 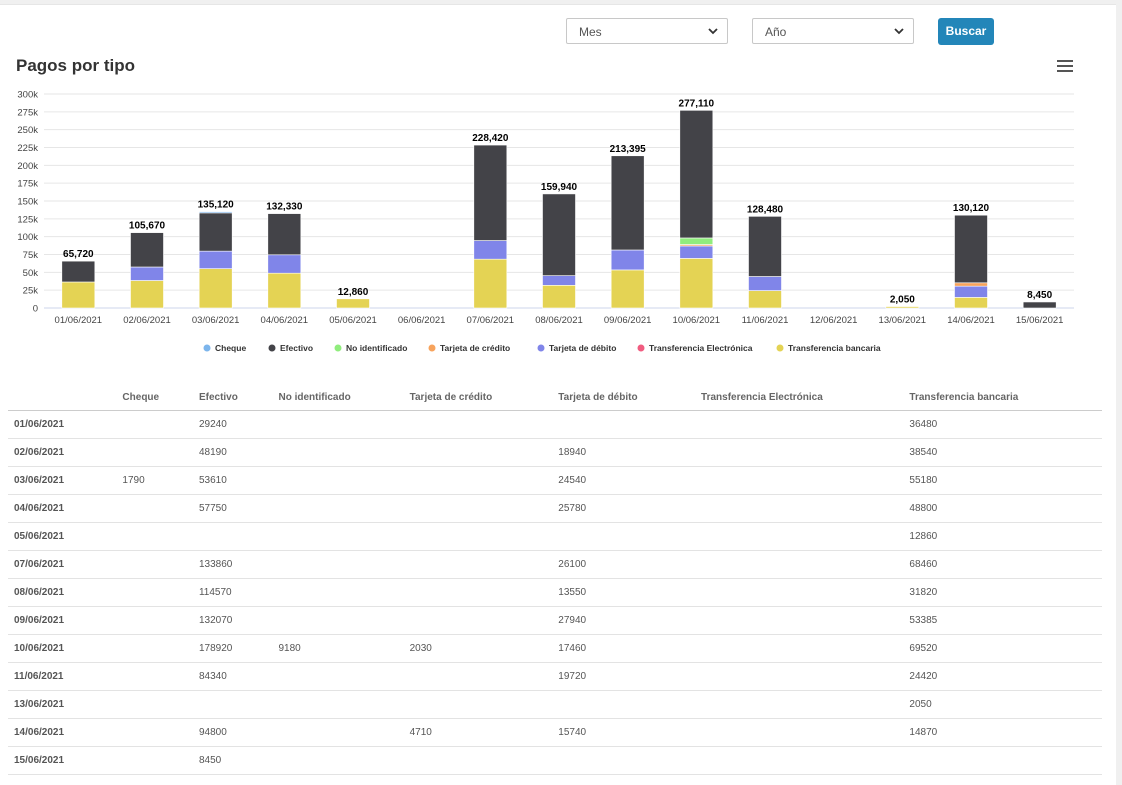 I want to click on vertical-scrollbar, so click(x=1119, y=392).